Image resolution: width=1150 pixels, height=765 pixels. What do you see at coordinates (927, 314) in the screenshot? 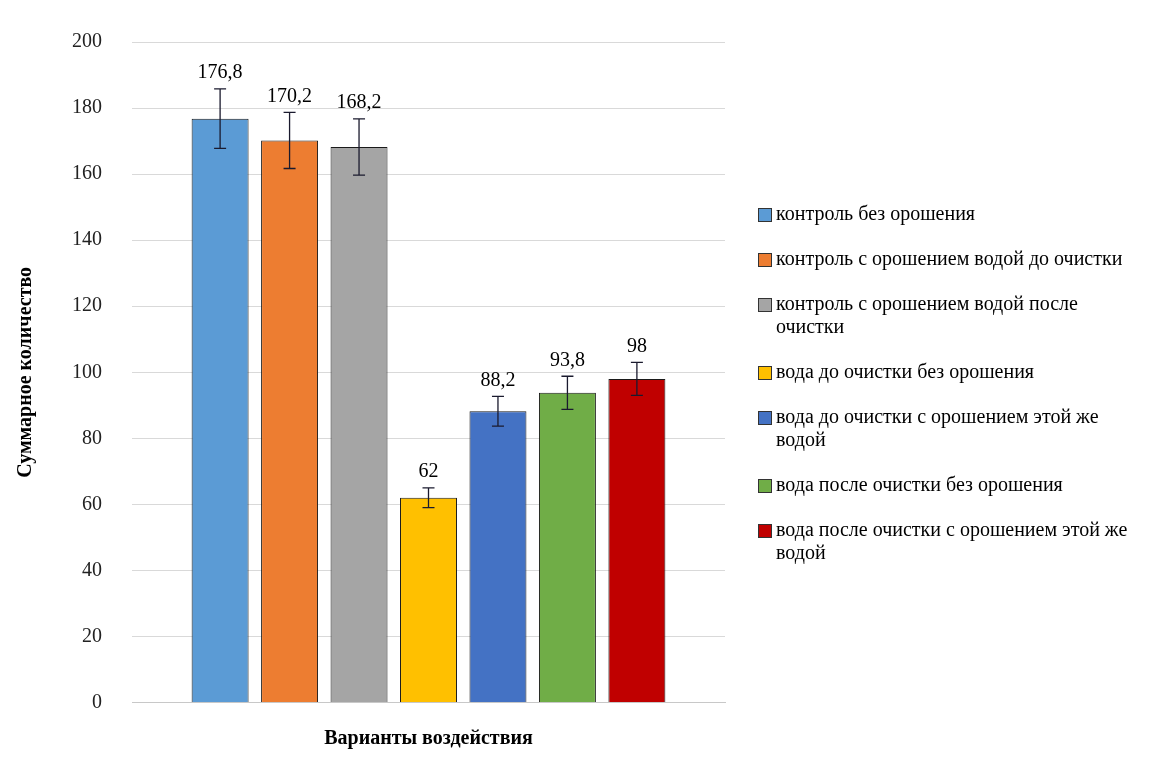
I see `legend-label: контроль с орошением водой после очистки` at bounding box center [927, 314].